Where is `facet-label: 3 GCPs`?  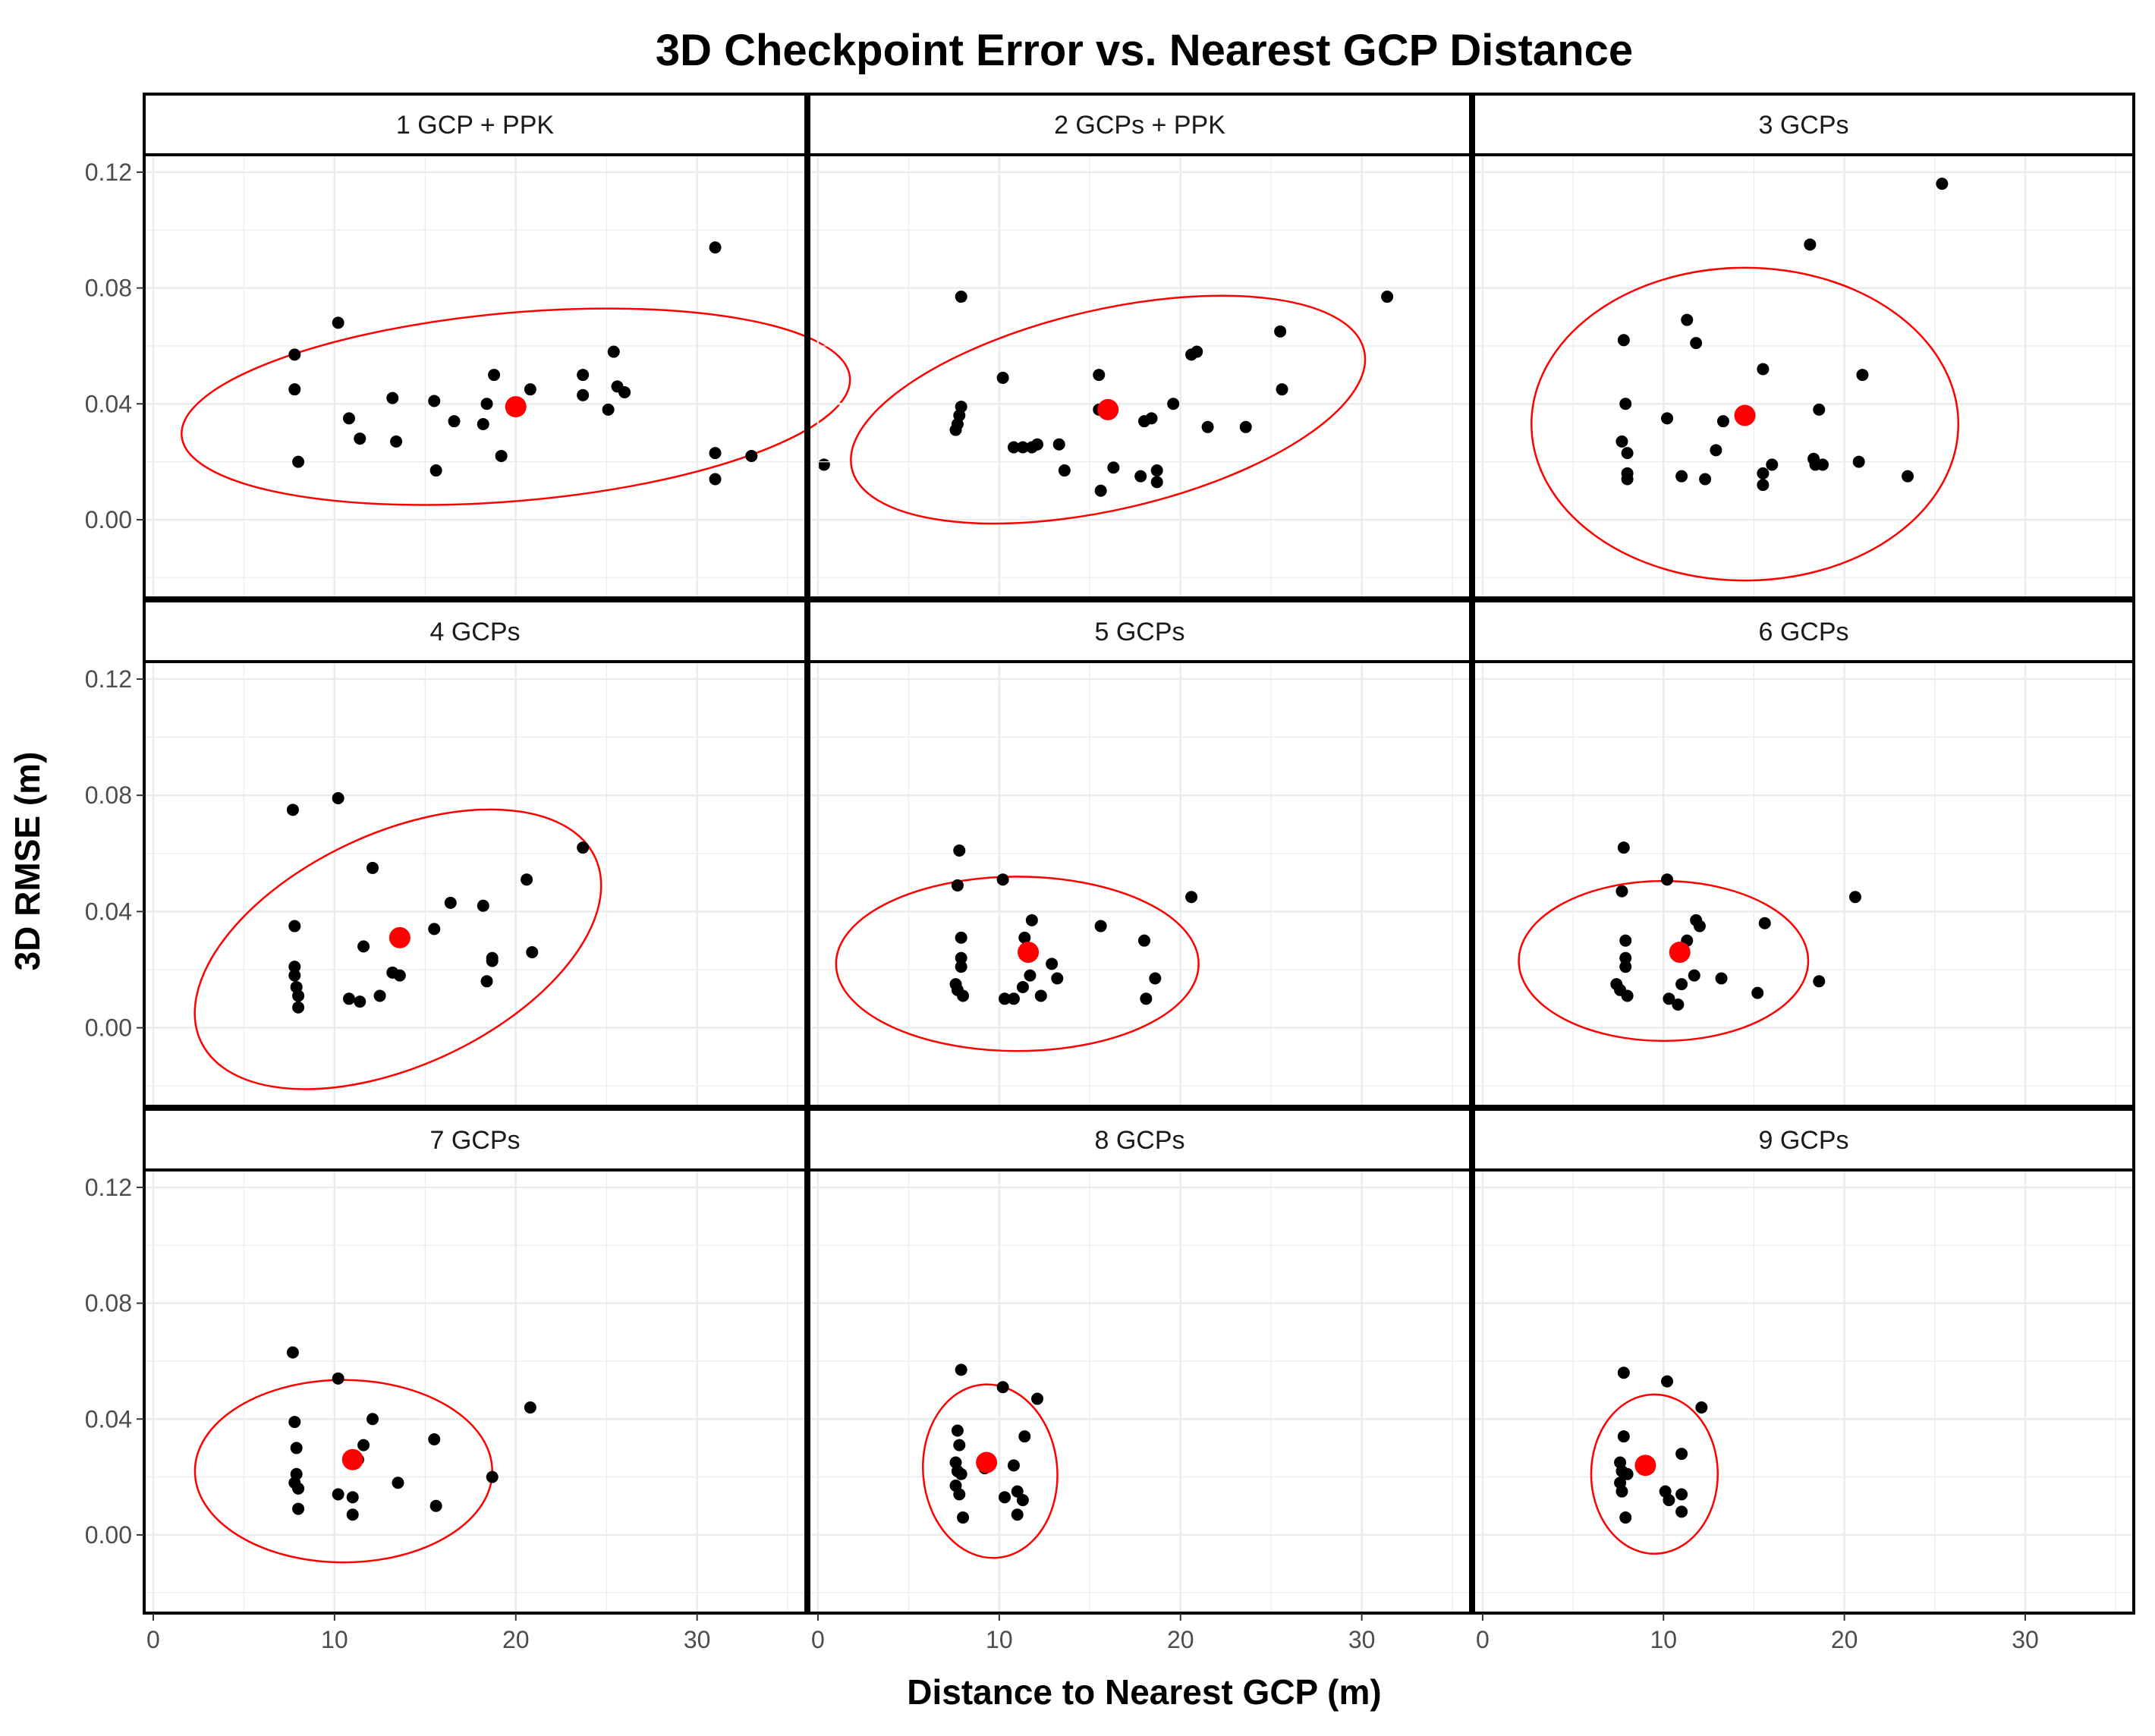 facet-label: 3 GCPs is located at coordinates (1803, 126).